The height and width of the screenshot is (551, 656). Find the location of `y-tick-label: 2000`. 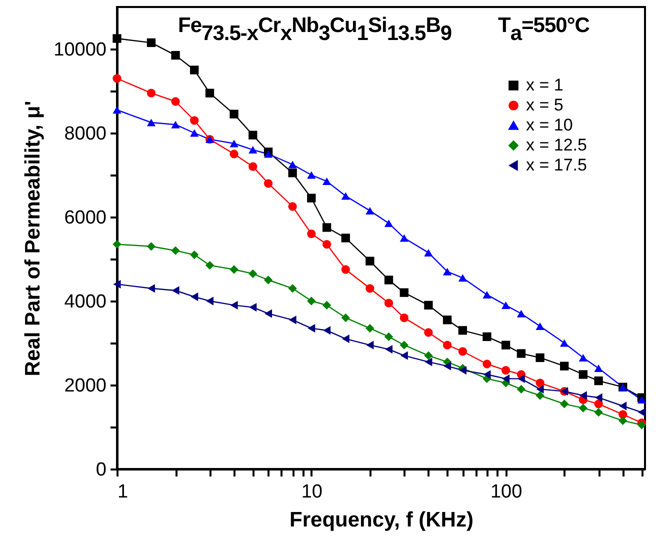

y-tick-label: 2000 is located at coordinates (85, 386).